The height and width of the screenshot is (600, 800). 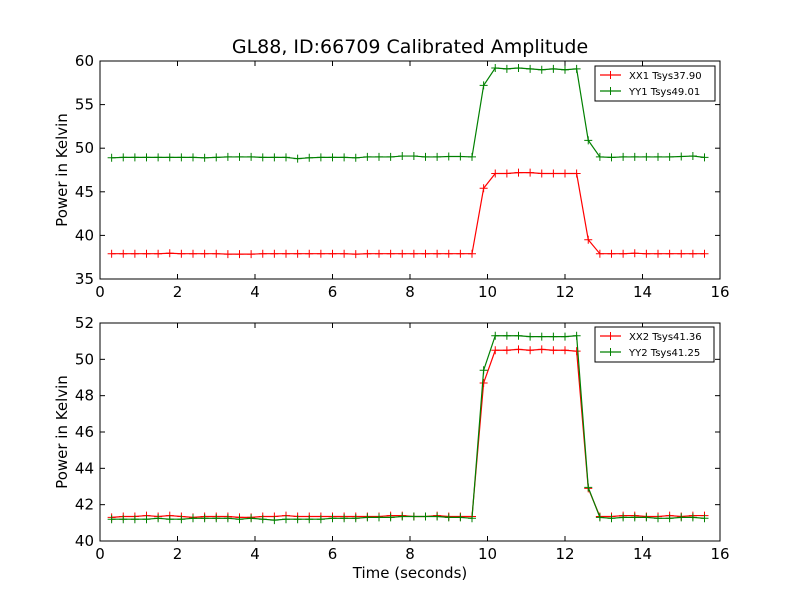 I want to click on y-tick-label: 48, so click(x=84, y=396).